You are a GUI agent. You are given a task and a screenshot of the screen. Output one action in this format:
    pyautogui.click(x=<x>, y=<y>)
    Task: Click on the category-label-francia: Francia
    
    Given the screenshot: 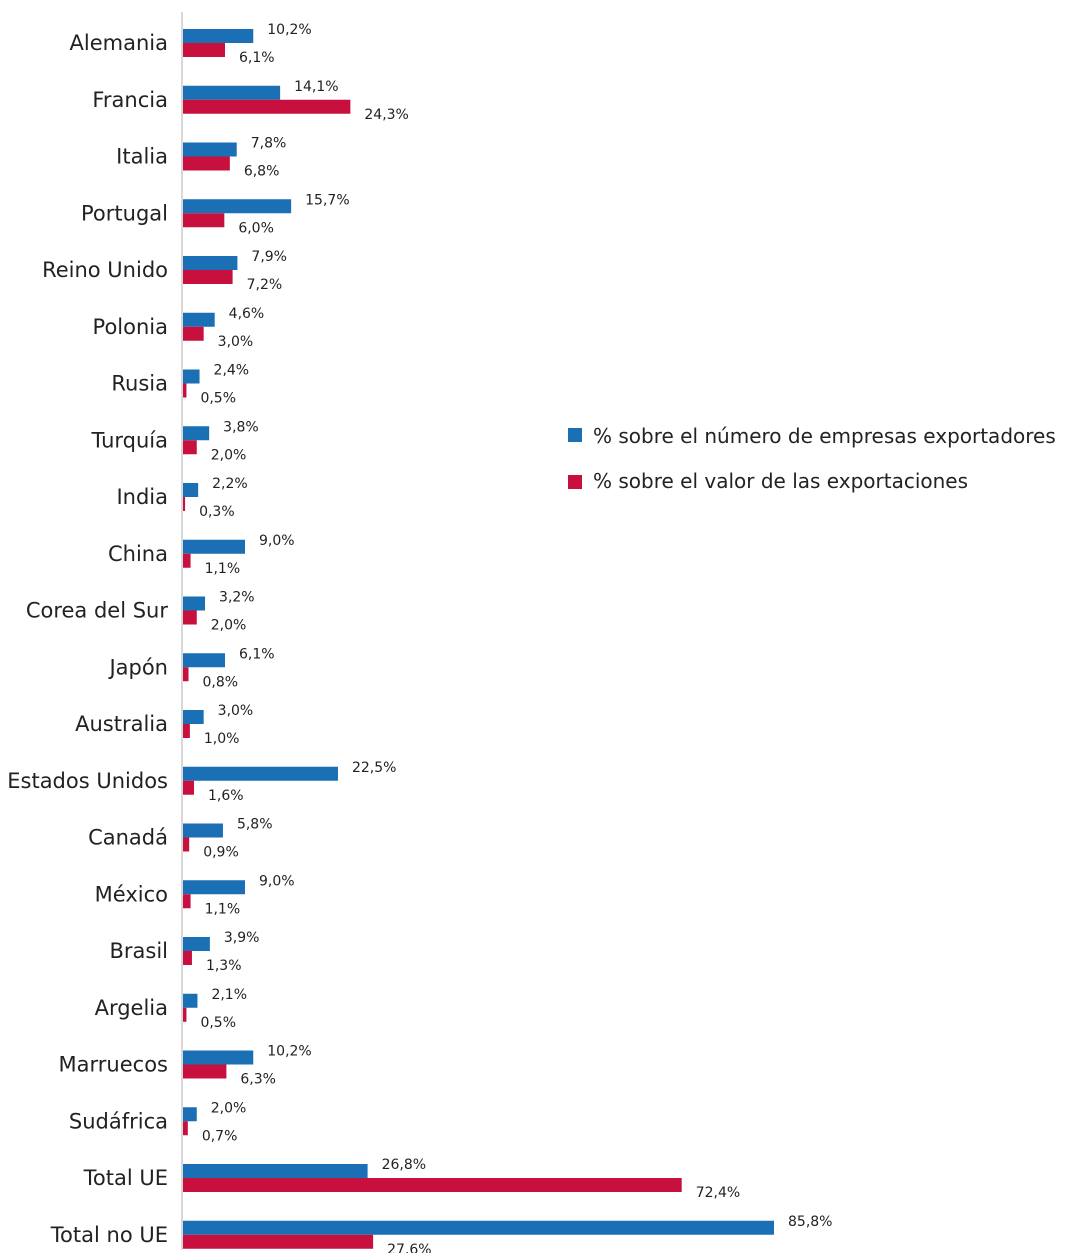 What is the action you would take?
    pyautogui.click(x=130, y=100)
    